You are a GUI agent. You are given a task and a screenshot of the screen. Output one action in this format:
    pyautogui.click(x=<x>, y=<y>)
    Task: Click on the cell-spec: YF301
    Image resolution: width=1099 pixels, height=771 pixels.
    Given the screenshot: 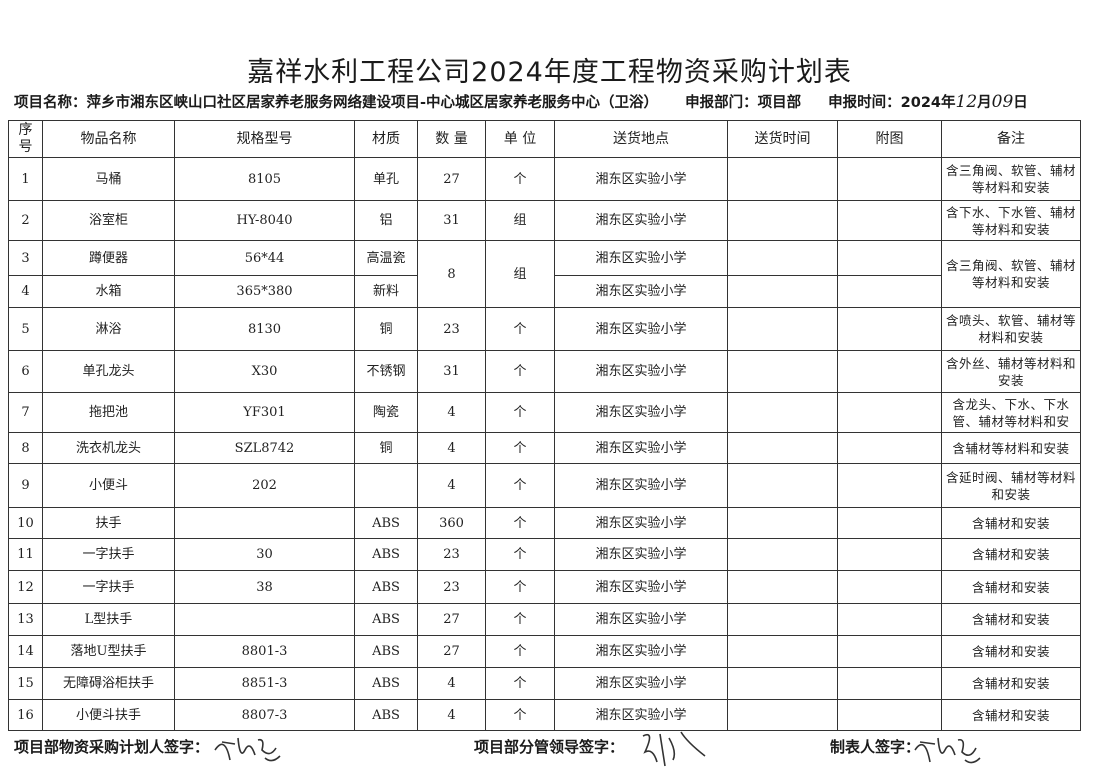 What is the action you would take?
    pyautogui.click(x=264, y=412)
    